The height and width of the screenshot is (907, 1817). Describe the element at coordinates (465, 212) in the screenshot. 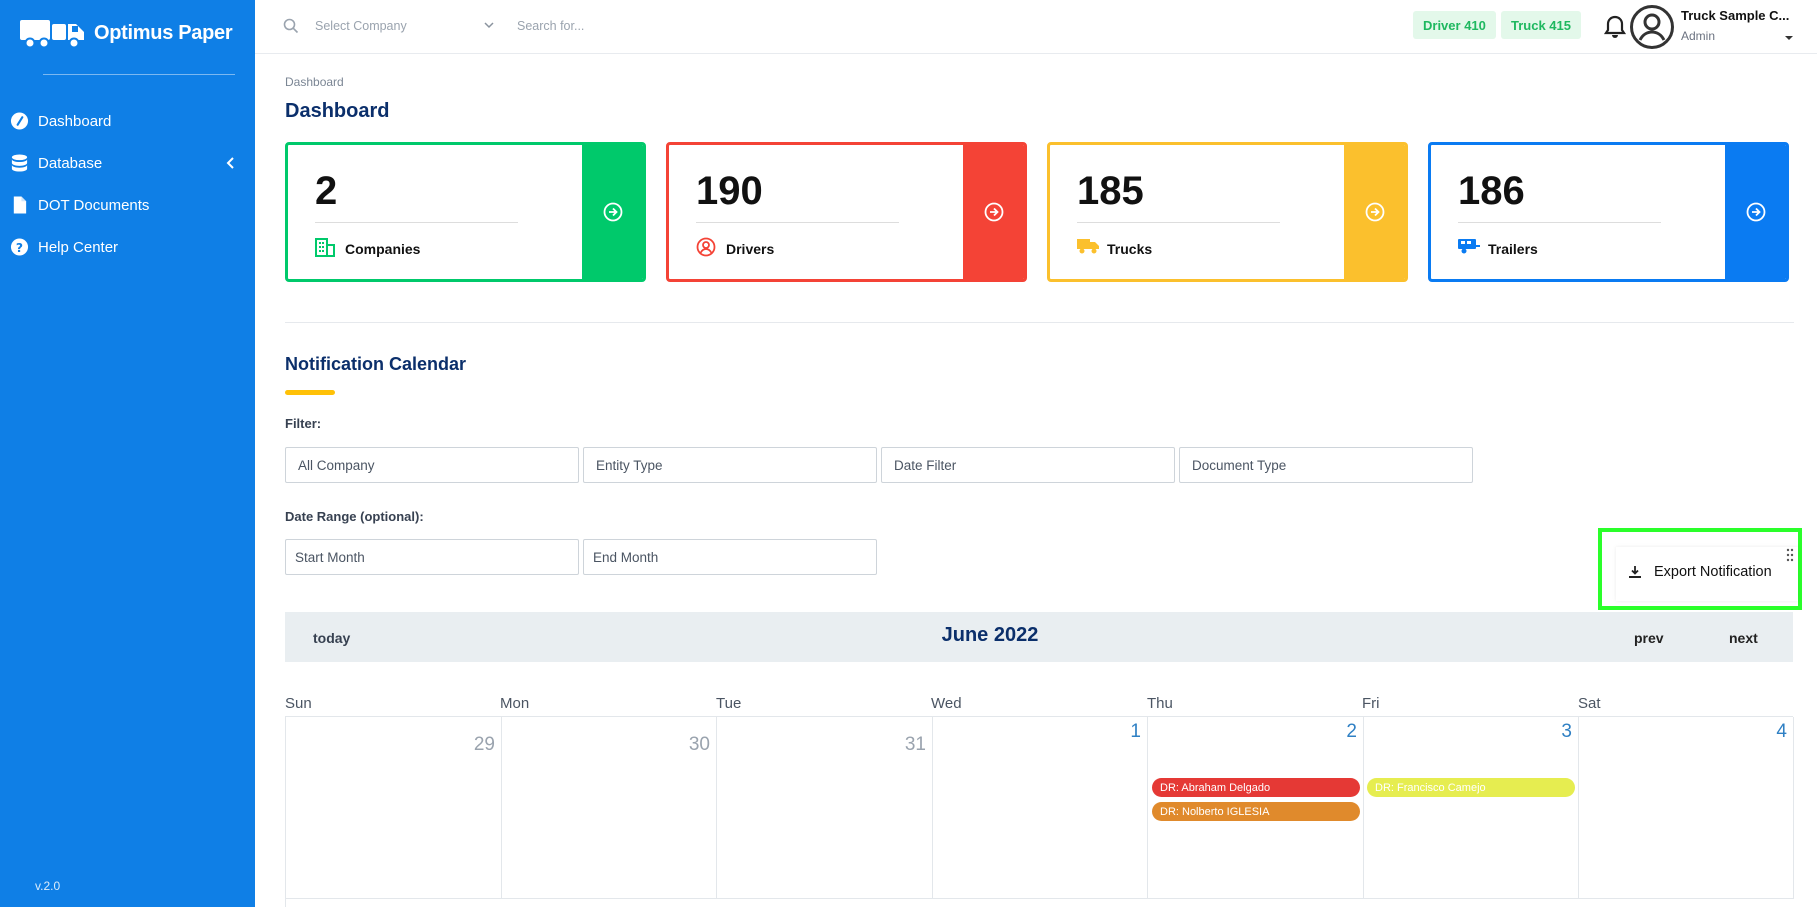

I see `companies-card: 2 Companies` at that location.